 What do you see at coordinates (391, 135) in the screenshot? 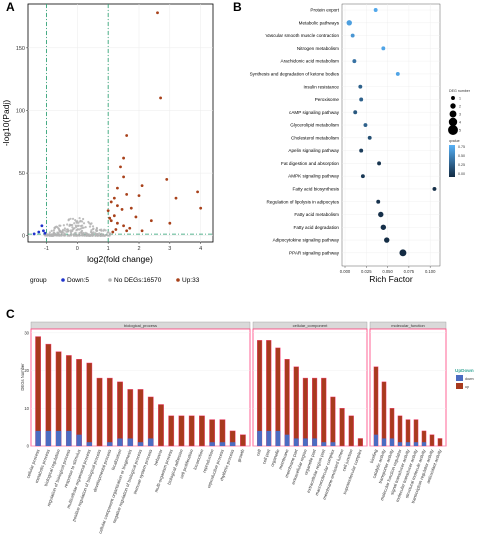
I see `kegg-plot-background` at bounding box center [391, 135].